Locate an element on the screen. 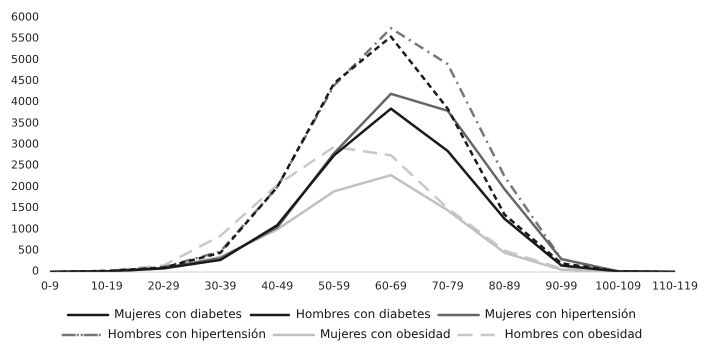 This screenshot has width=714, height=359. y-tick-label: 4000 is located at coordinates (24, 101).